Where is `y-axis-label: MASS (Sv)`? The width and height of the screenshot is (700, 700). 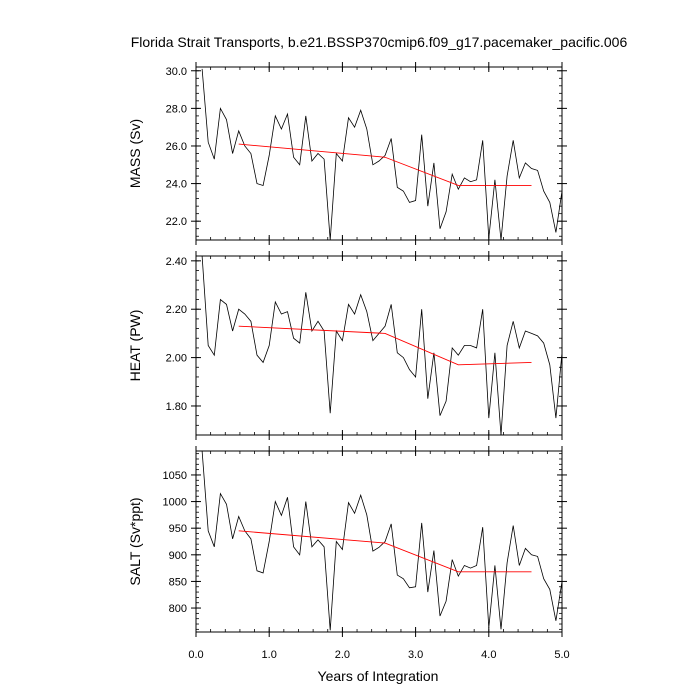 y-axis-label: MASS (Sv) is located at coordinates (135, 153).